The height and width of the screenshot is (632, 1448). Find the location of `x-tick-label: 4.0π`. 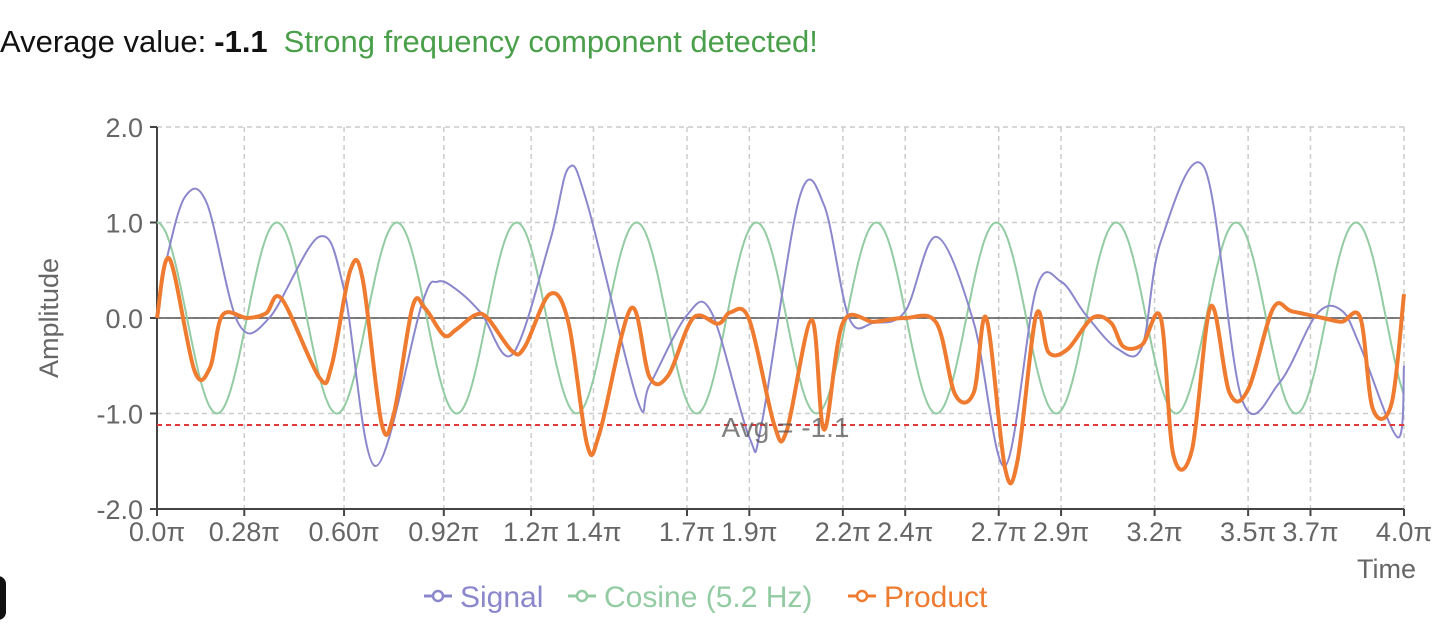

x-tick-label: 4.0π is located at coordinates (1404, 532).